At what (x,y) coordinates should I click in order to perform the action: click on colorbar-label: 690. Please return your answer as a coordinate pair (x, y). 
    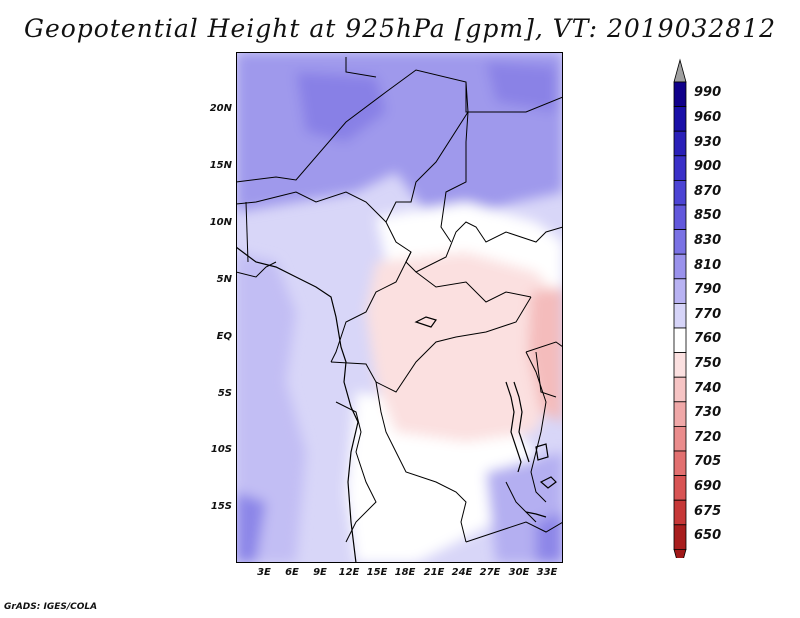
    Looking at the image, I should click on (708, 486).